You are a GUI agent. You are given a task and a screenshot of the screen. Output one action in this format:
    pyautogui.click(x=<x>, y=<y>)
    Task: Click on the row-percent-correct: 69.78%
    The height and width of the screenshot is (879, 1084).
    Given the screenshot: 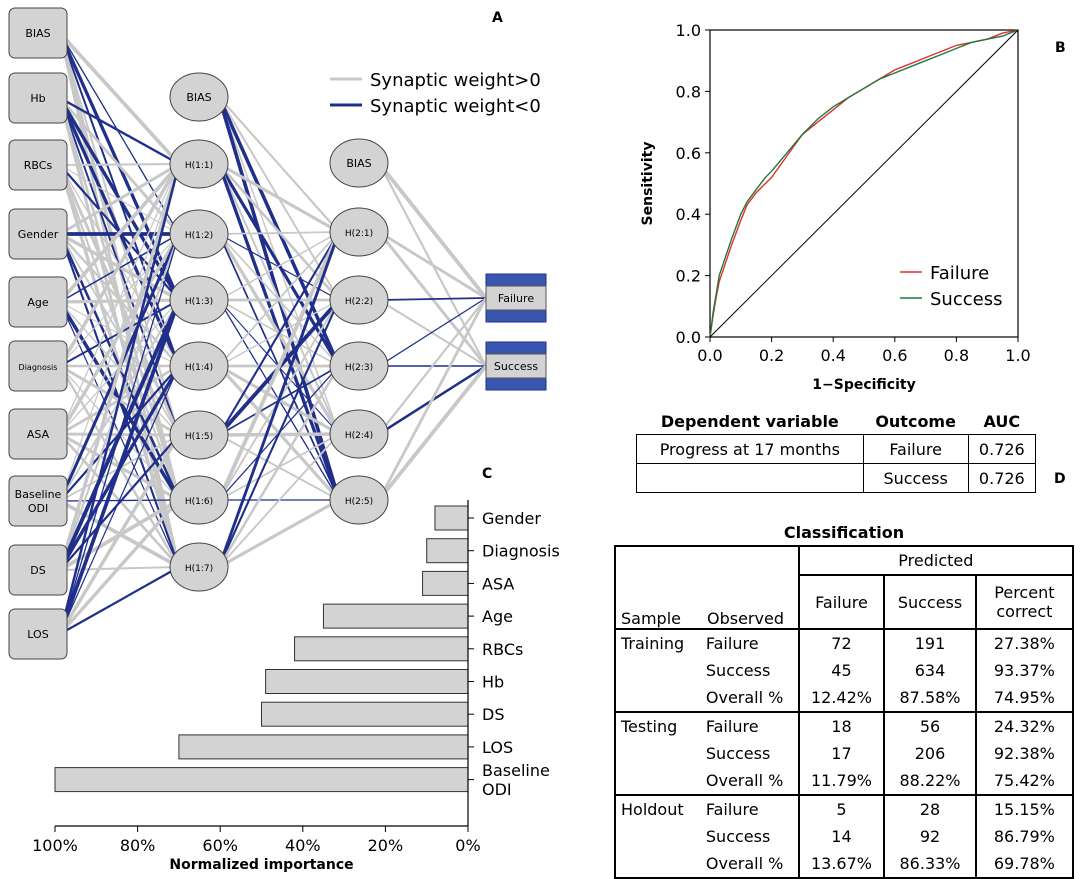 What is the action you would take?
    pyautogui.click(x=1023, y=864)
    